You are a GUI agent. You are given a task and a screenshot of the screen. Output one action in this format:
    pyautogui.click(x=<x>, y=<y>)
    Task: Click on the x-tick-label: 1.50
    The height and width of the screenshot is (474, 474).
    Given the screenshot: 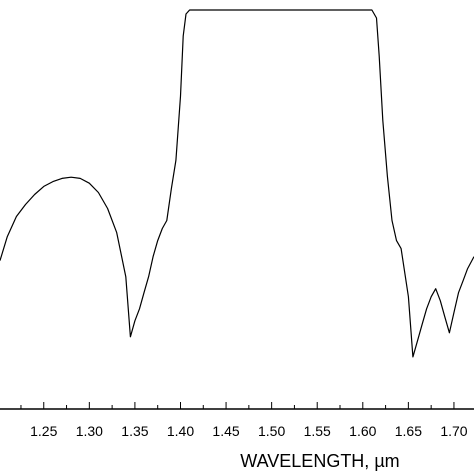 What is the action you would take?
    pyautogui.click(x=271, y=431)
    